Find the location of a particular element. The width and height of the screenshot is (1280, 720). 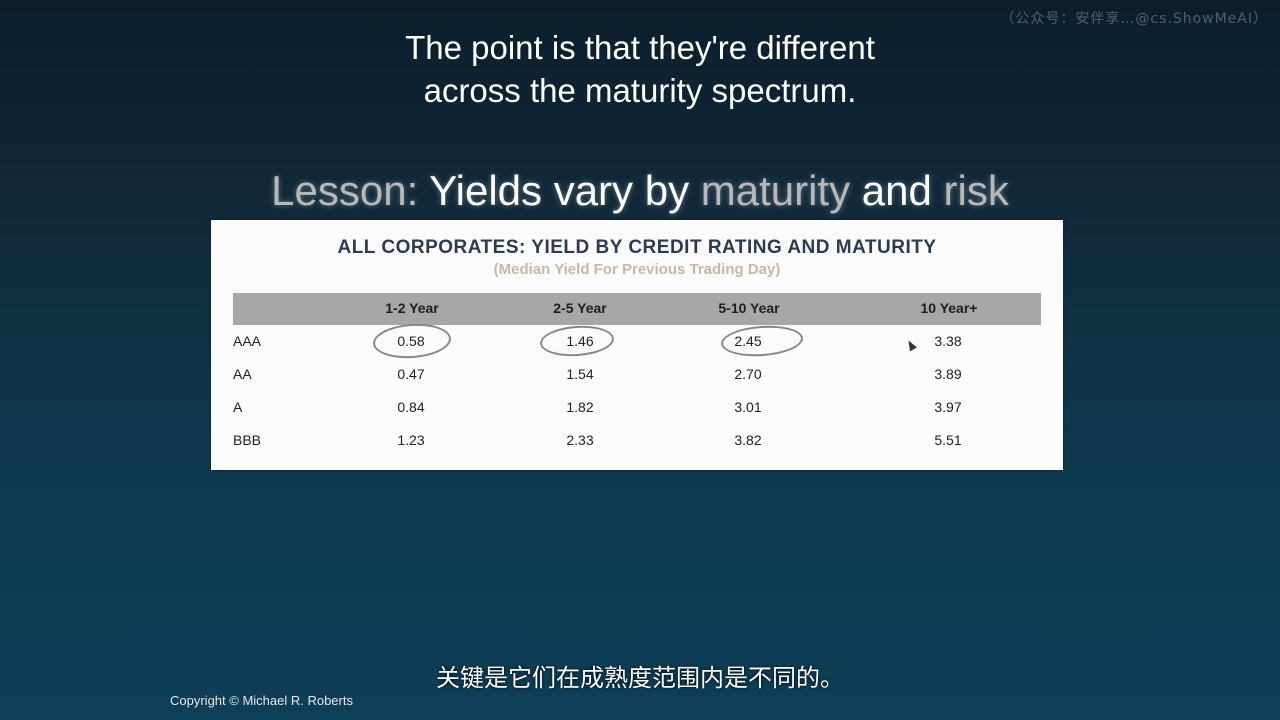

lesson-part-1: Yields vary by is located at coordinates (559, 190).